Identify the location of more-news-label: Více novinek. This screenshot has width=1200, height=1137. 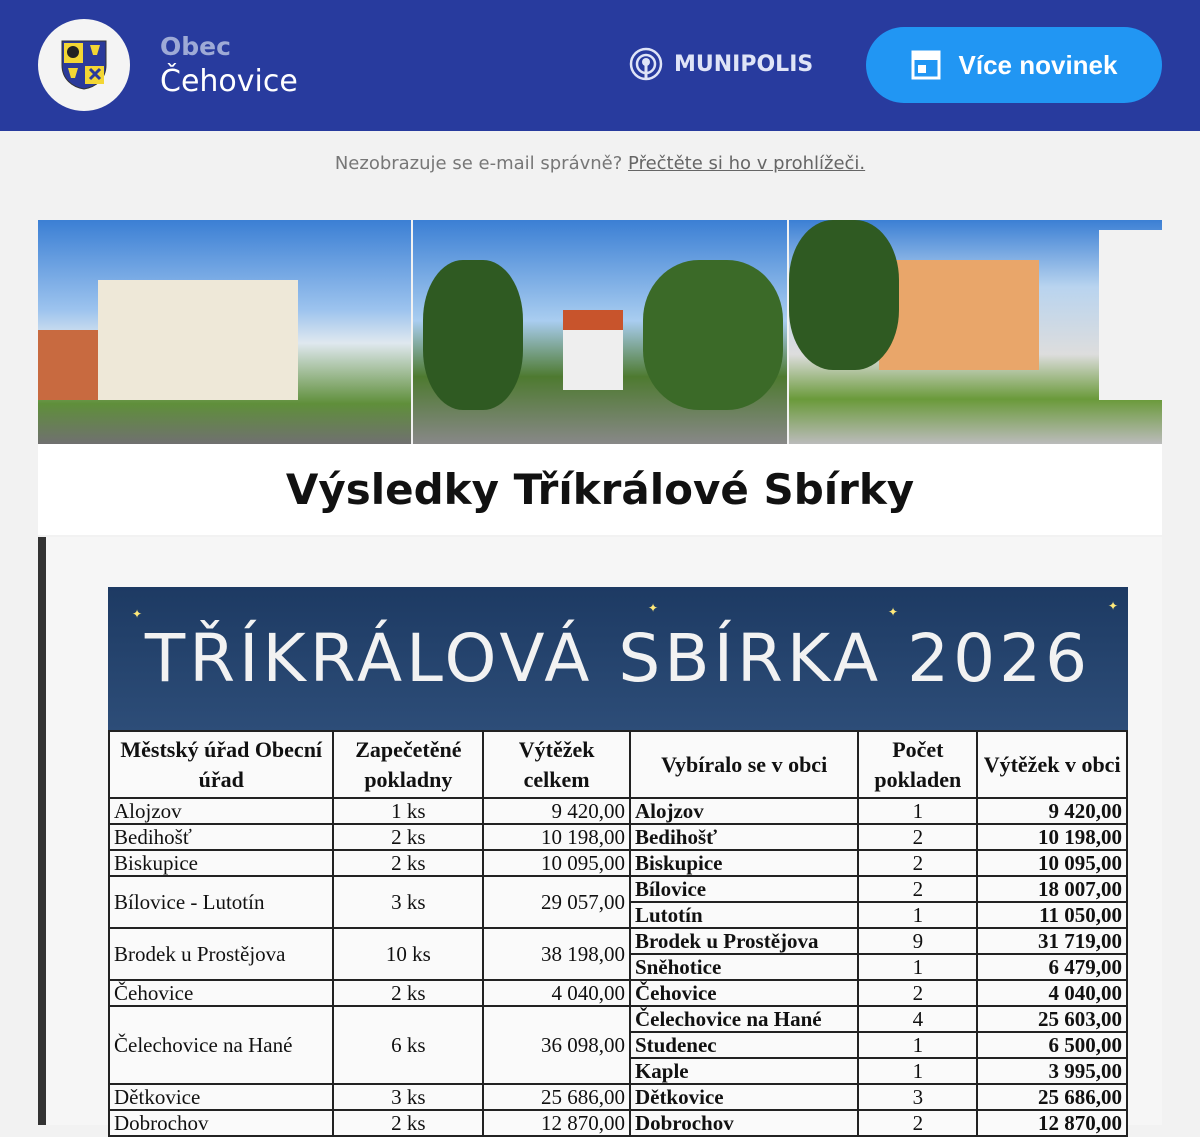
(1038, 64).